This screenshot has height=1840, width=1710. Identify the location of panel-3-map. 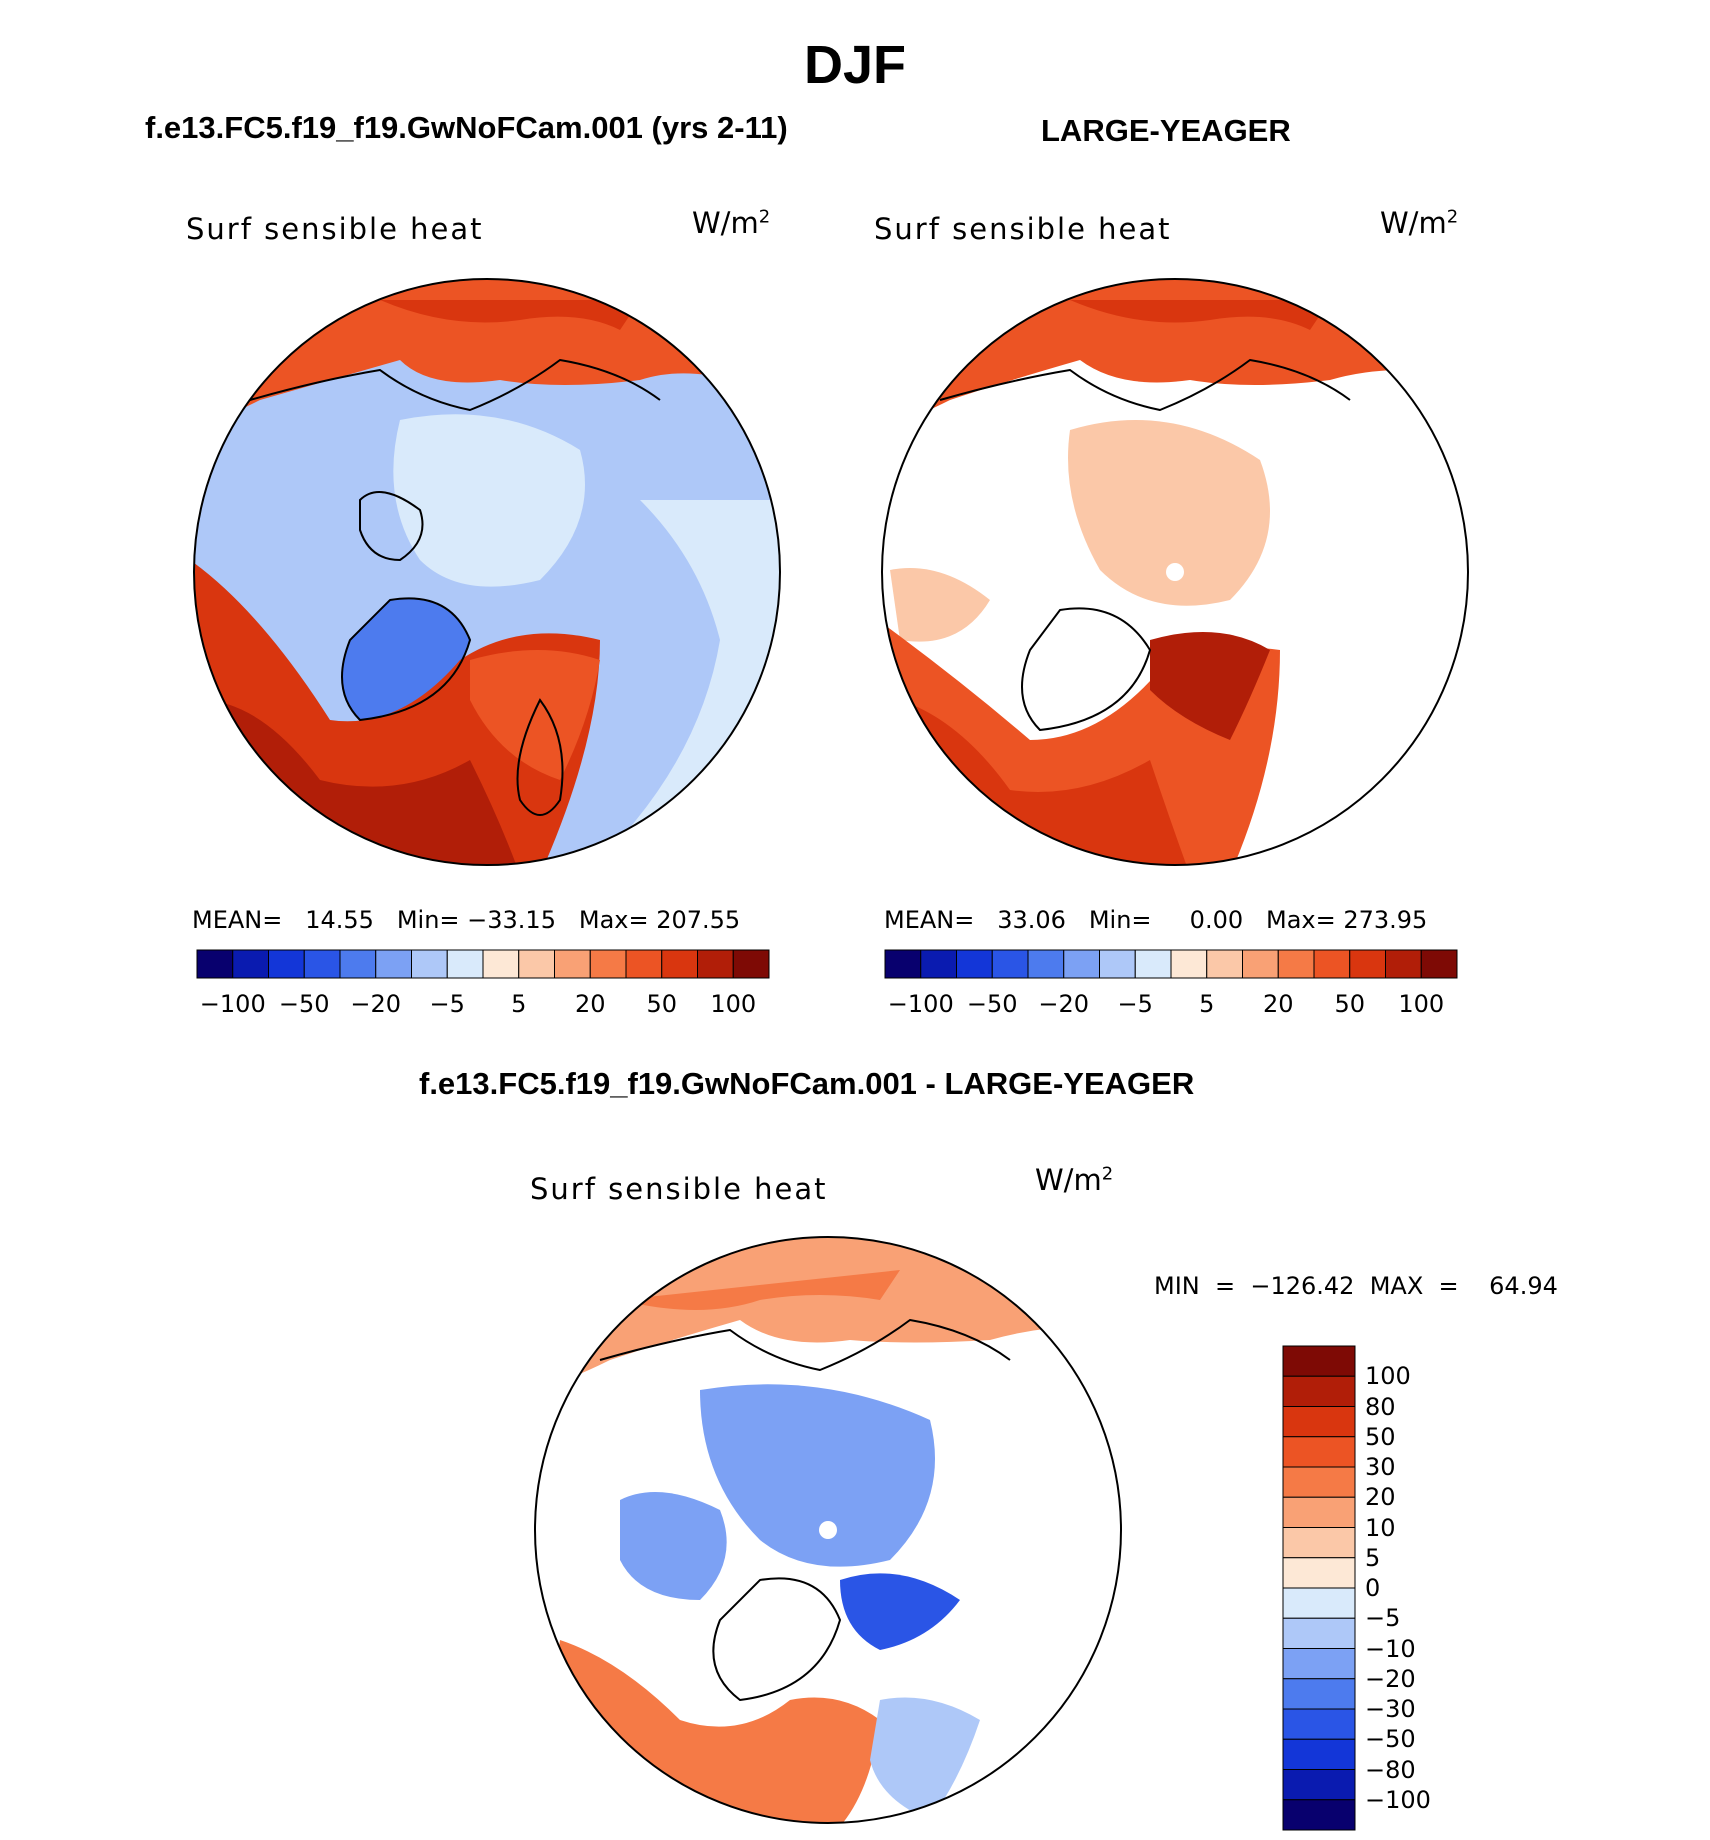
(828, 1530).